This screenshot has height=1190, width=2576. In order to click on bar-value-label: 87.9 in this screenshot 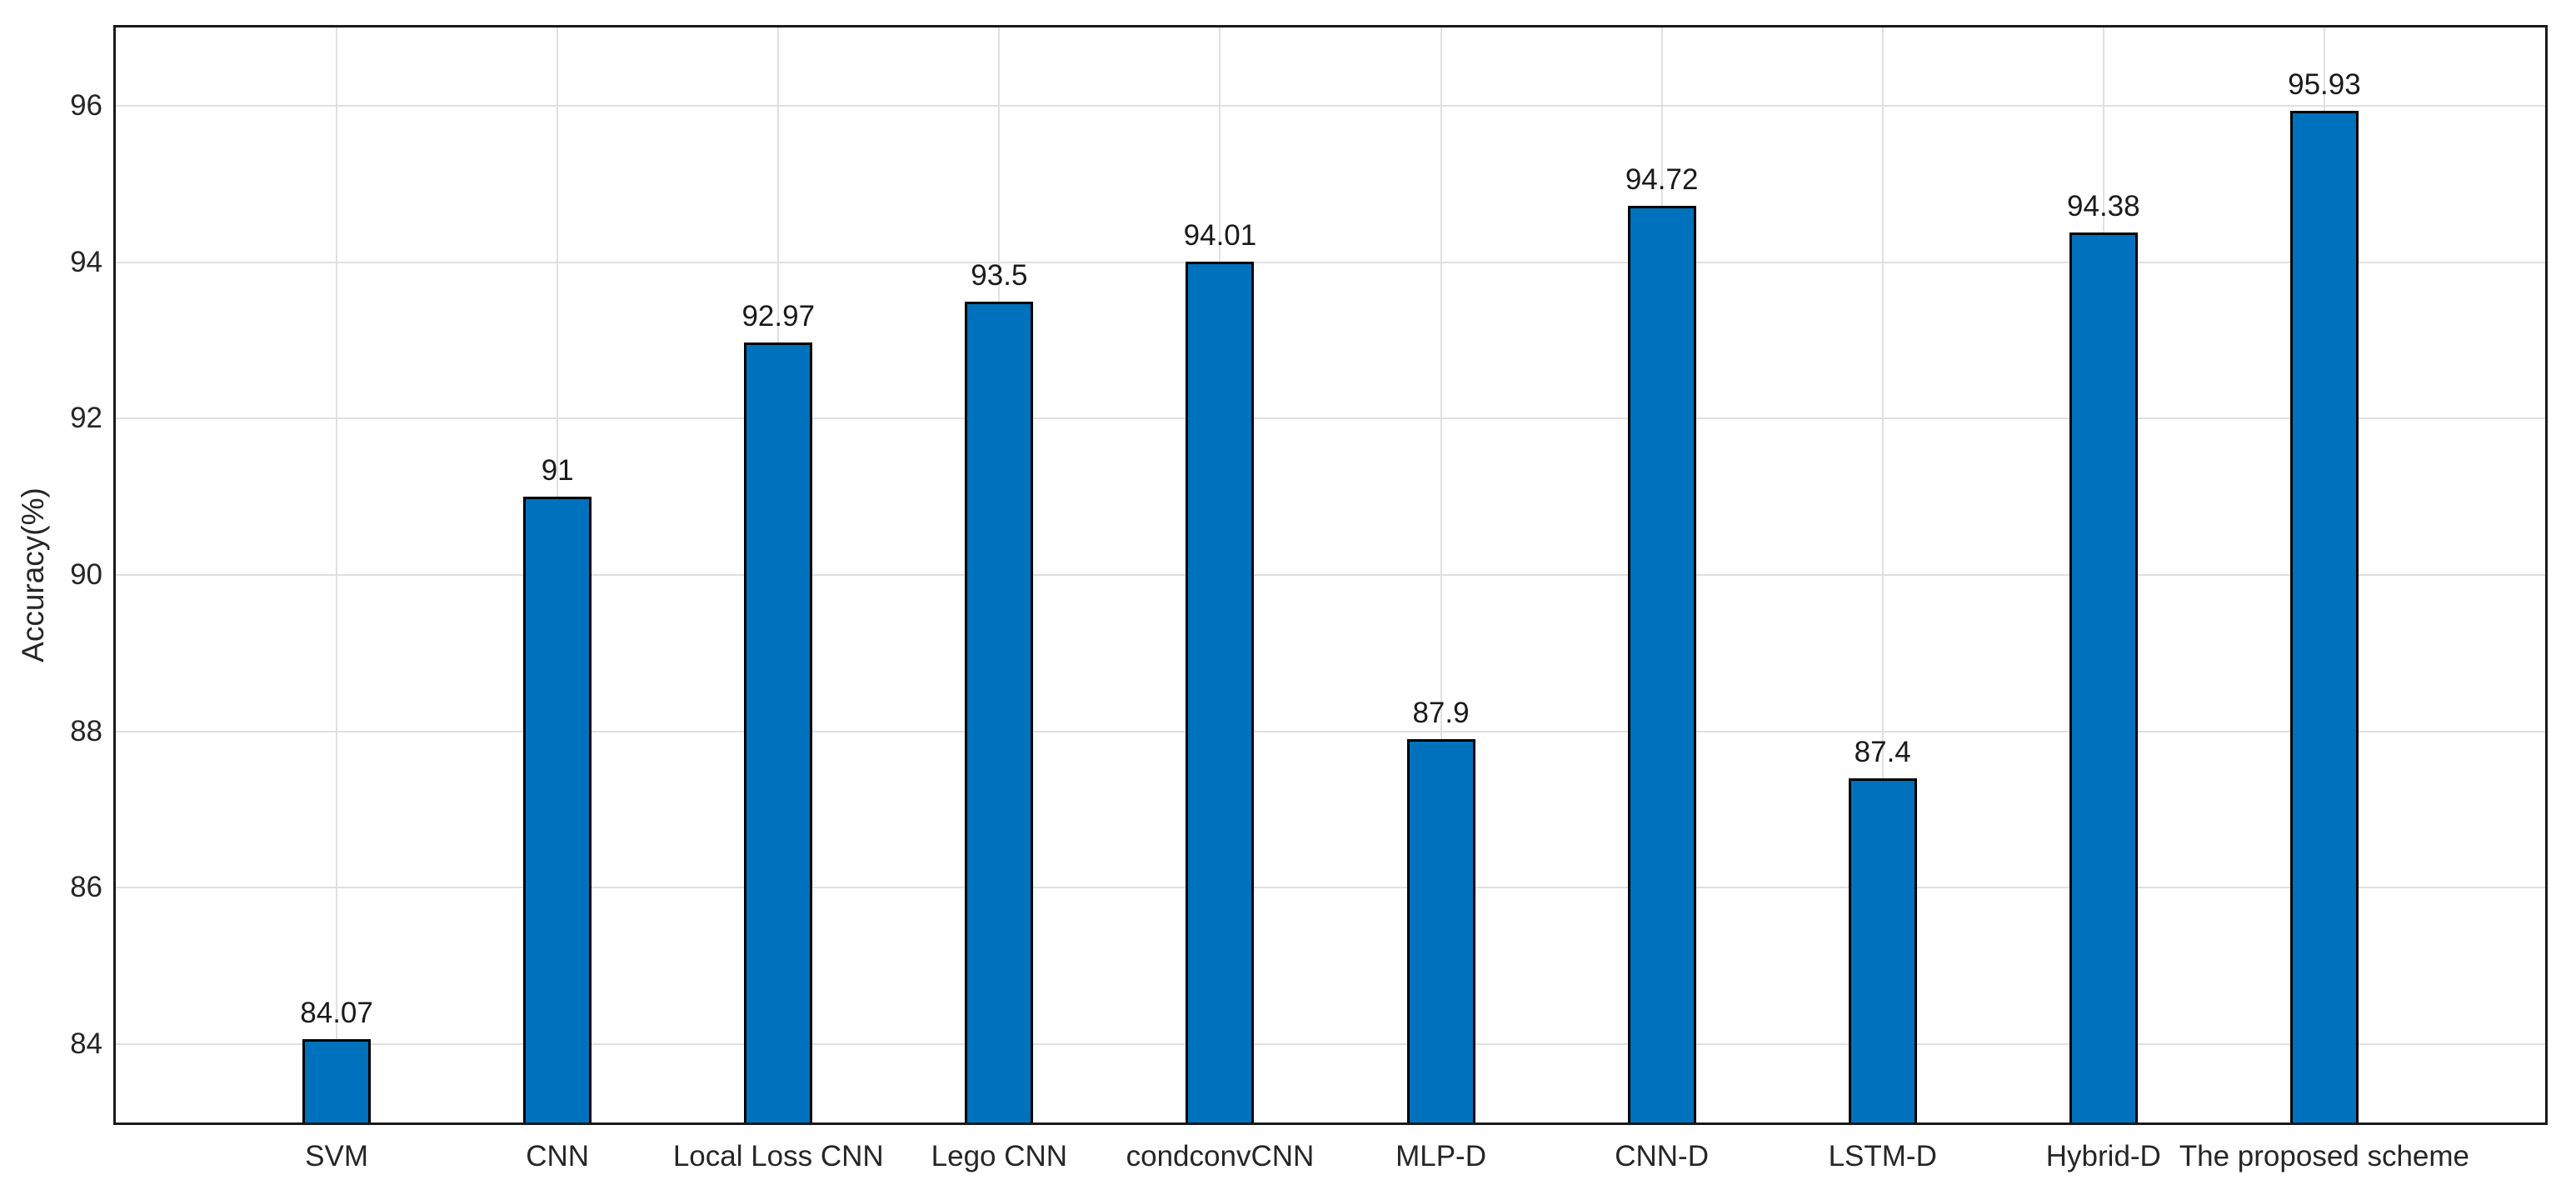, I will do `click(1441, 713)`.